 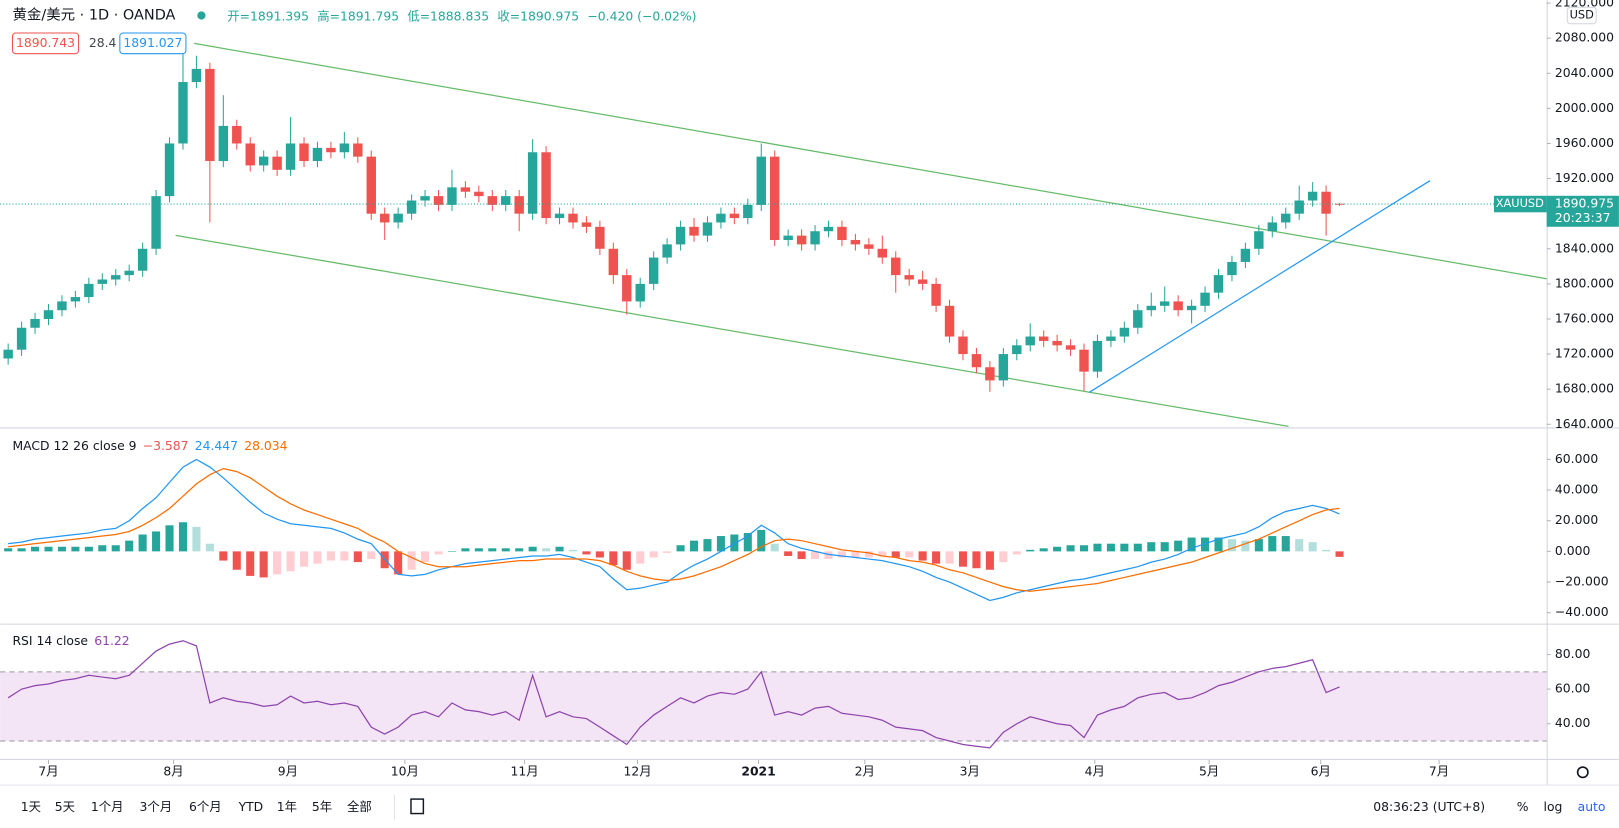 I want to click on range-button: 1年, so click(x=287, y=807).